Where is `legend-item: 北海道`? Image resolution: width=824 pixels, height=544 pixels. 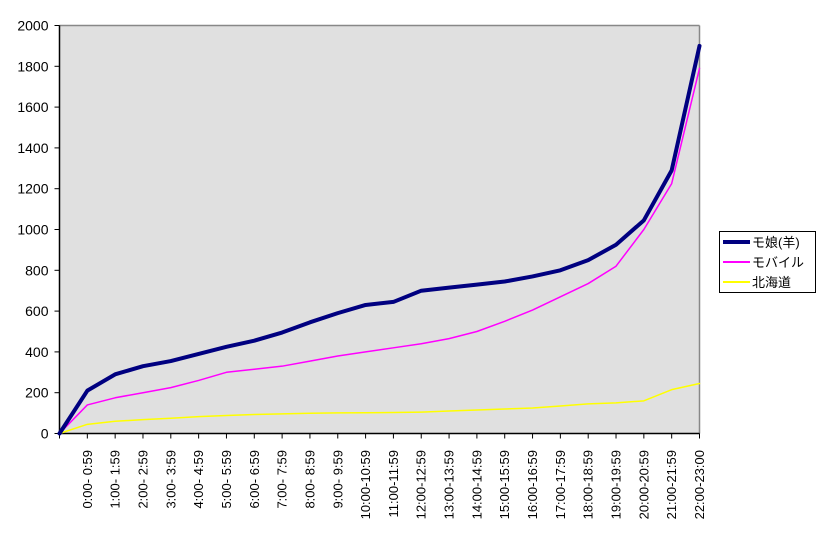
legend-item: 北海道 is located at coordinates (767, 282).